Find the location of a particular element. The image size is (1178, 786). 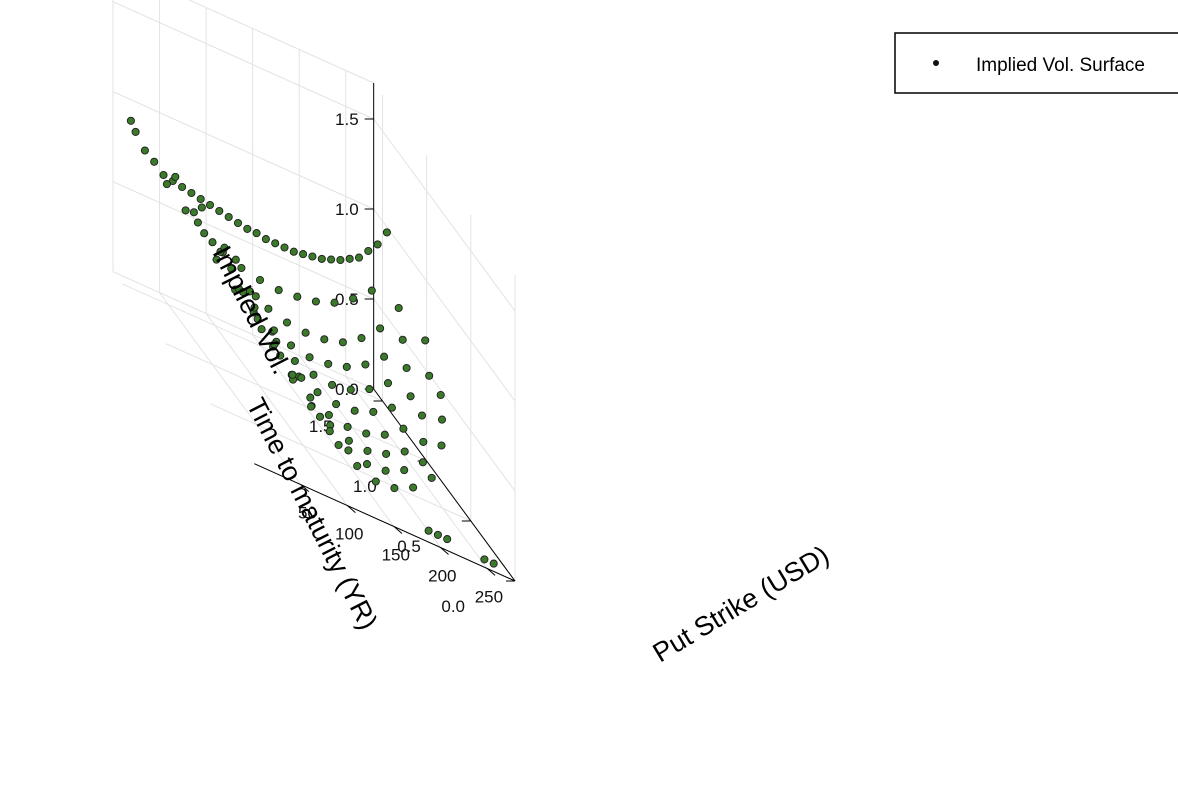

legend-box is located at coordinates (1036, 63).